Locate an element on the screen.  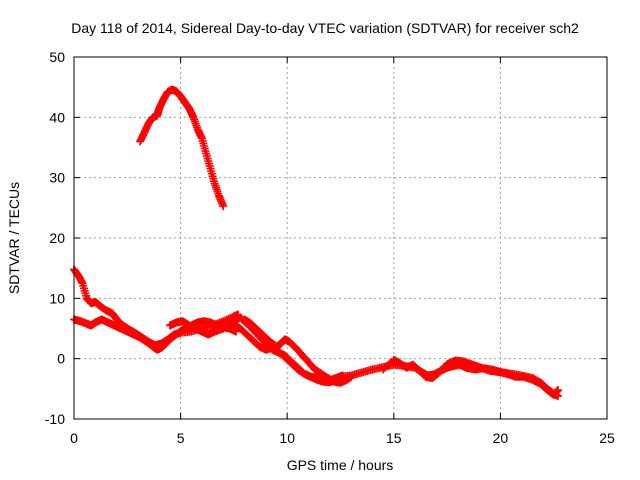
series-sat-high-arc is located at coordinates (182, 148).